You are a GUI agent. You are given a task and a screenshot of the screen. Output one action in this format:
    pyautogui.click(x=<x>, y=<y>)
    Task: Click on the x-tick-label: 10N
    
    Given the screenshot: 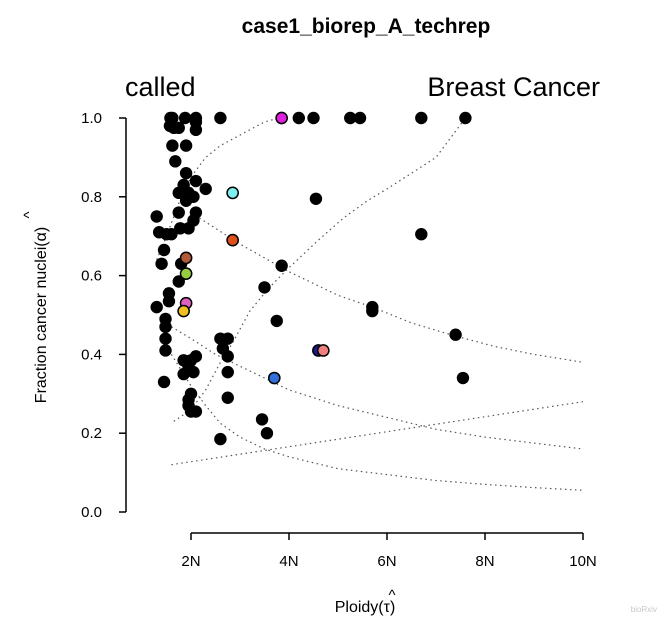 What is the action you would take?
    pyautogui.click(x=583, y=561)
    